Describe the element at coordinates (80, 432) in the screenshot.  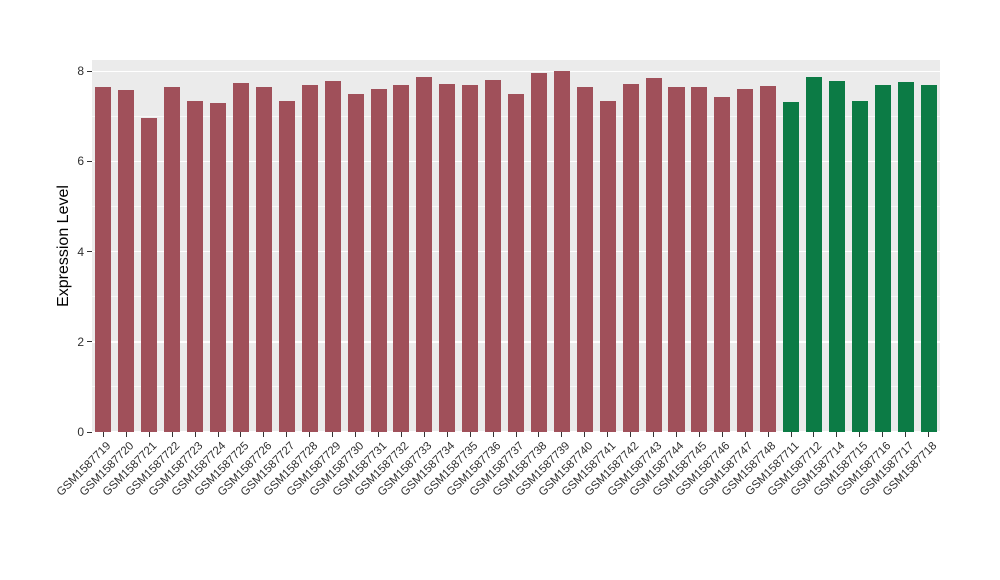
I see `y-tick-label: 0` at that location.